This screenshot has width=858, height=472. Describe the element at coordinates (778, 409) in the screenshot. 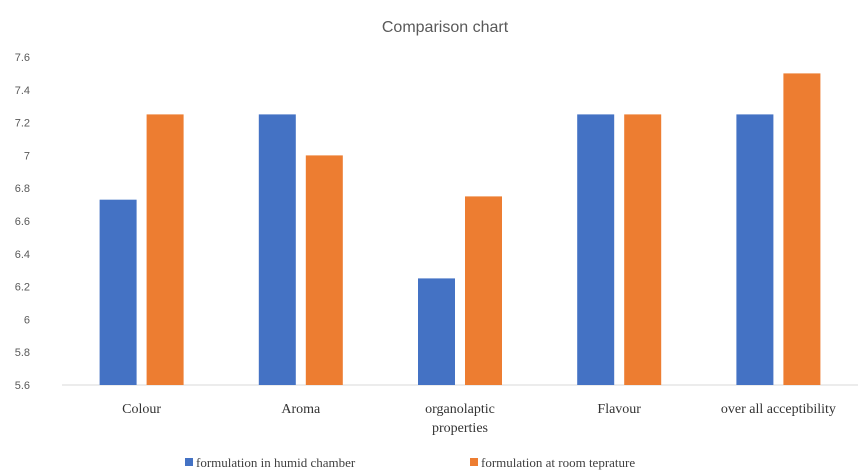

I see `x-tick-label: over all acceptibility` at that location.